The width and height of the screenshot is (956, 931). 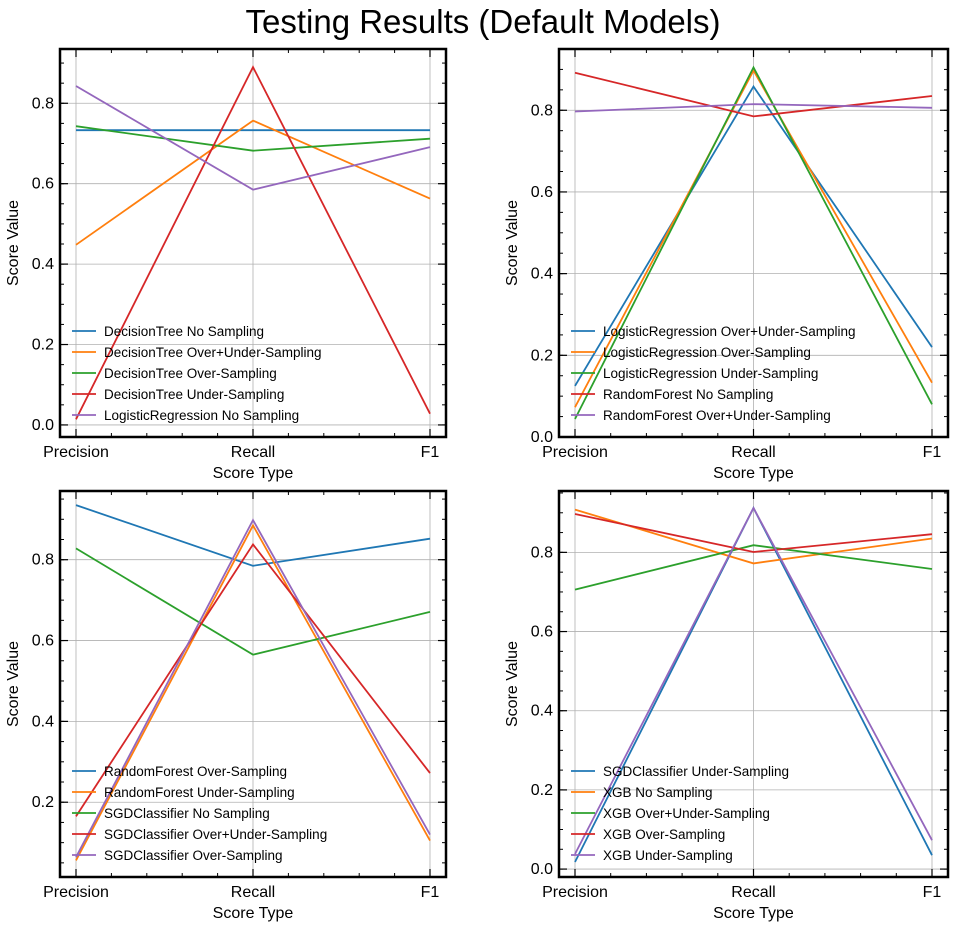 I want to click on legend-label: LogisticRegression Under-Sampling, so click(x=710, y=373).